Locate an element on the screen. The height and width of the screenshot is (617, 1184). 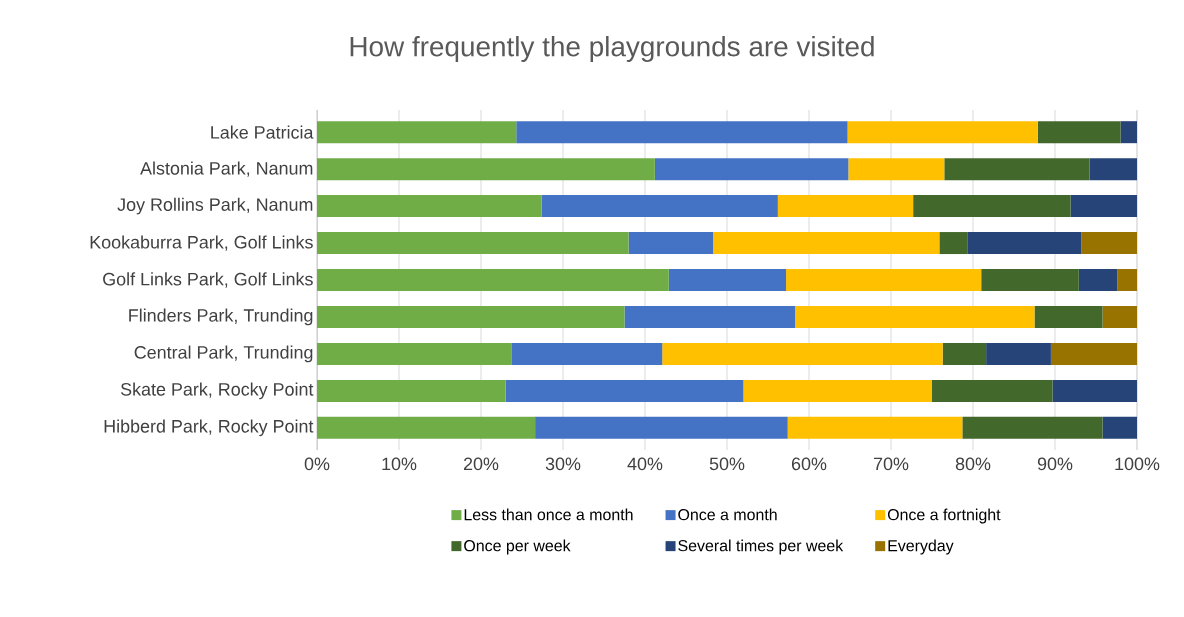
y-tick-label: Hibberd Park, Rocky Point is located at coordinates (209, 428).